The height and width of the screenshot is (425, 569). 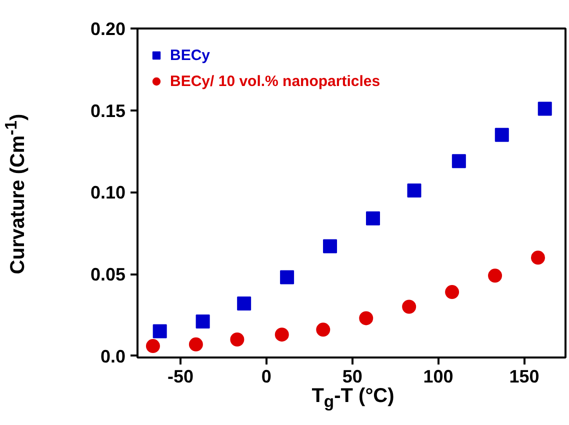 I want to click on legend-label: BECy/ 10 vol.% nanoparticles, so click(x=275, y=81).